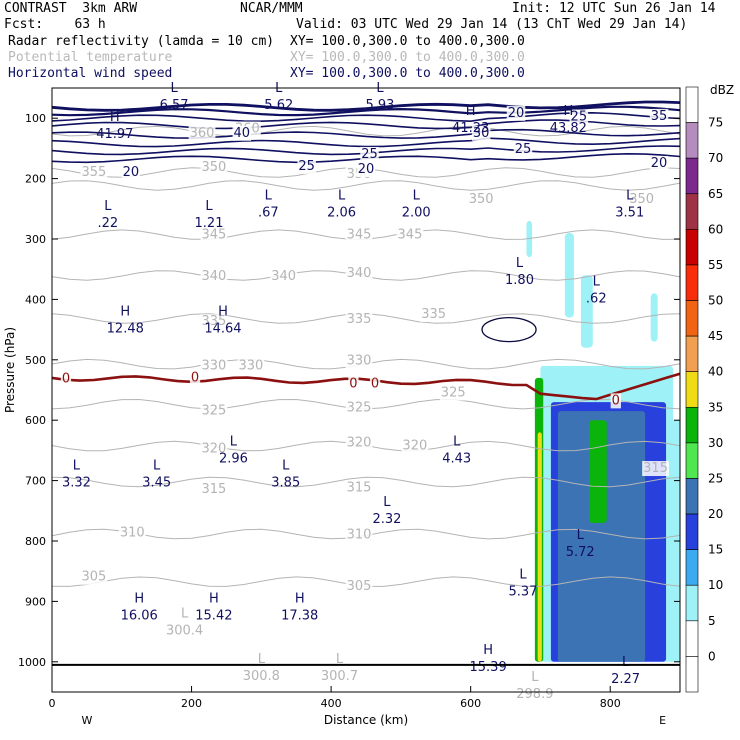  I want to click on wind-label: 20, so click(516, 113).